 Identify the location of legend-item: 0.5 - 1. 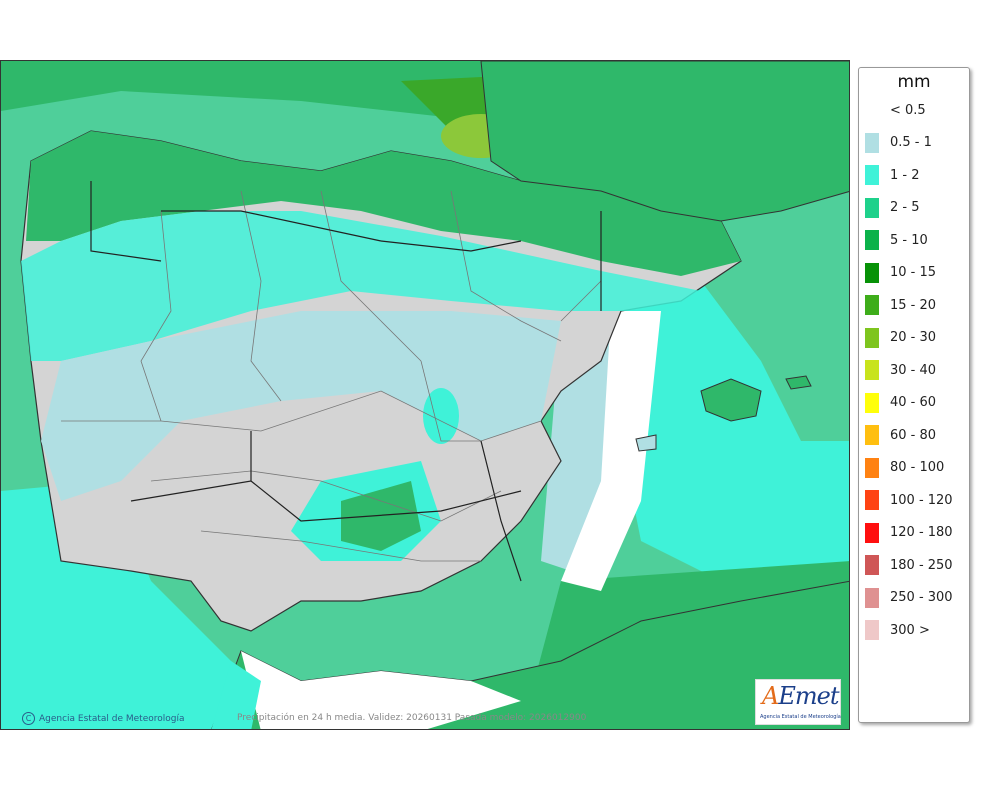
(898, 142).